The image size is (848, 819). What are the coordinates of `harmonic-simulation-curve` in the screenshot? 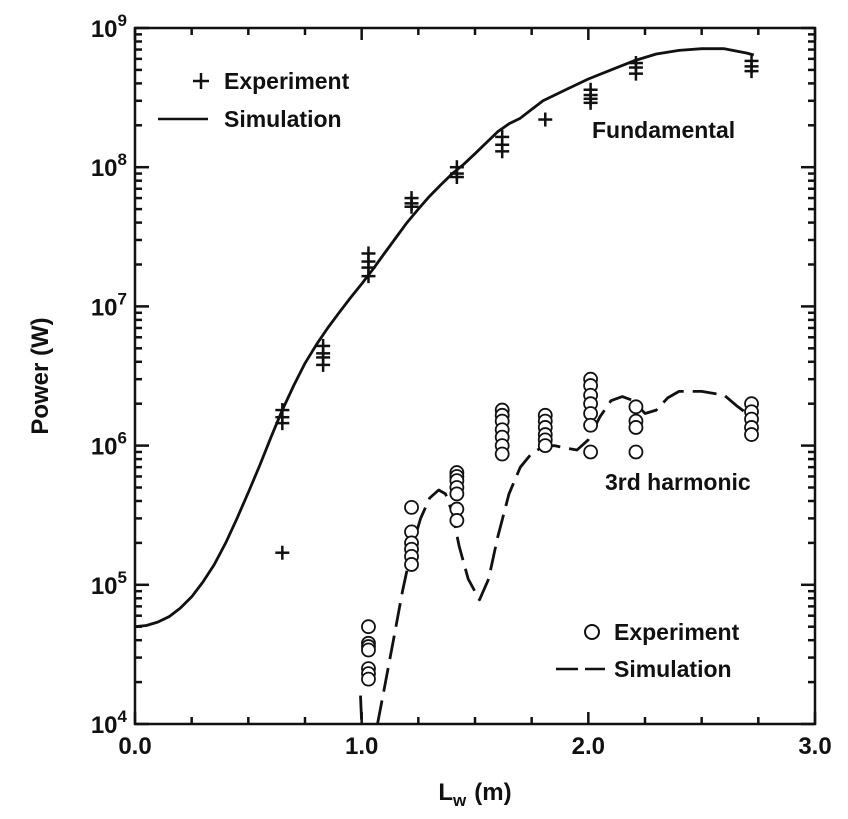 It's located at (361, 710).